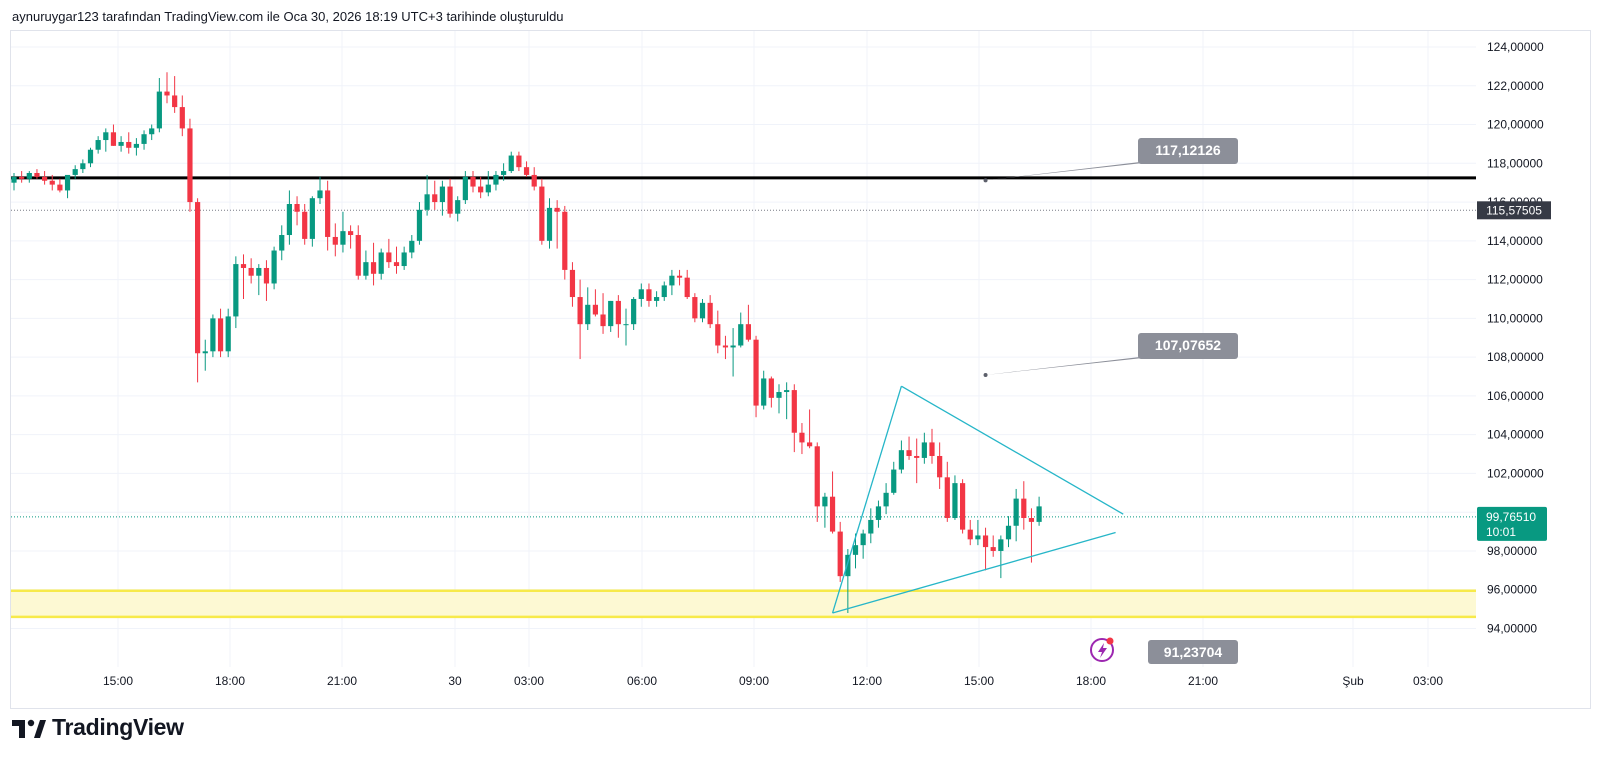 This screenshot has width=1600, height=776. I want to click on triangle-upper-line, so click(1012, 450).